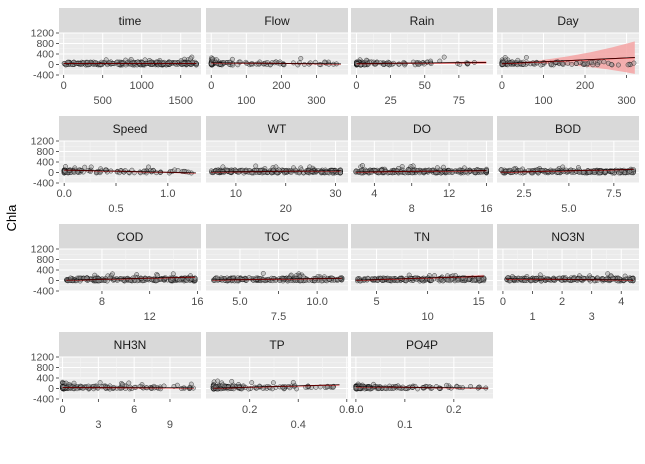 Image resolution: width=645 pixels, height=464 pixels. I want to click on facet-strip-label: PO4P, so click(422, 345).